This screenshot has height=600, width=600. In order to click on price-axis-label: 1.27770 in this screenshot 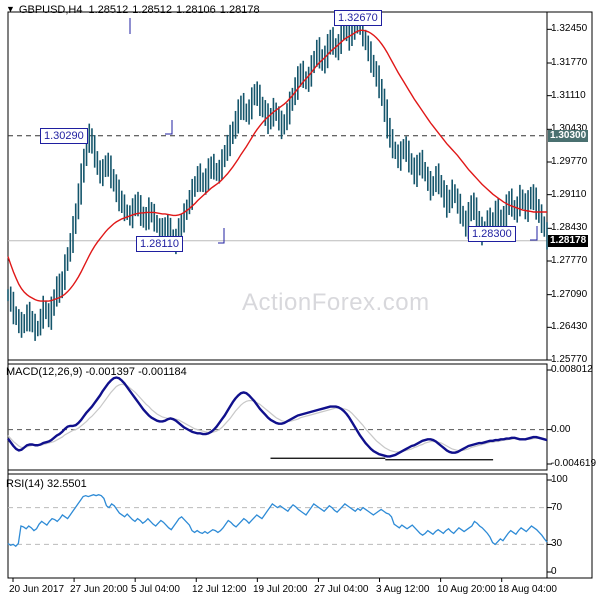, I will do `click(569, 260)`.